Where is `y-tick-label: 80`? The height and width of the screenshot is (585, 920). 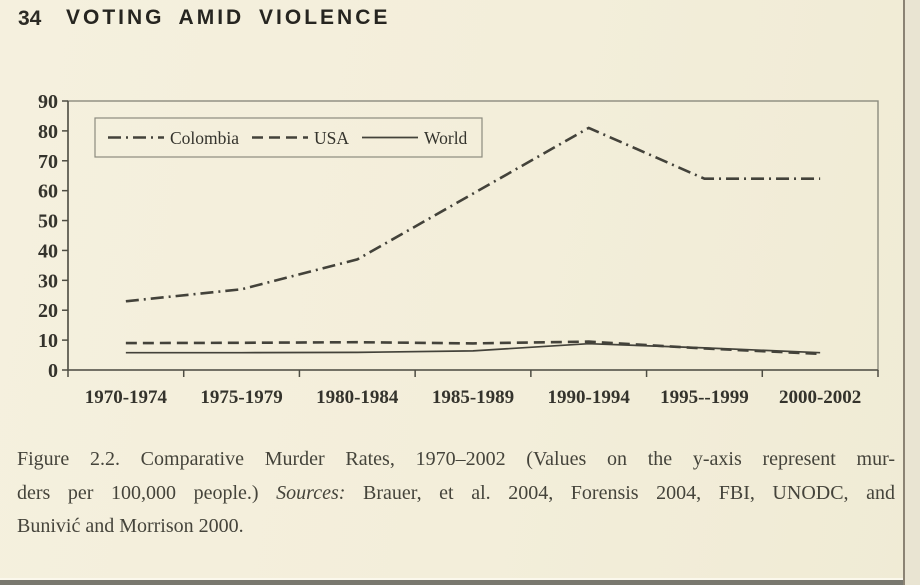 y-tick-label: 80 is located at coordinates (48, 132).